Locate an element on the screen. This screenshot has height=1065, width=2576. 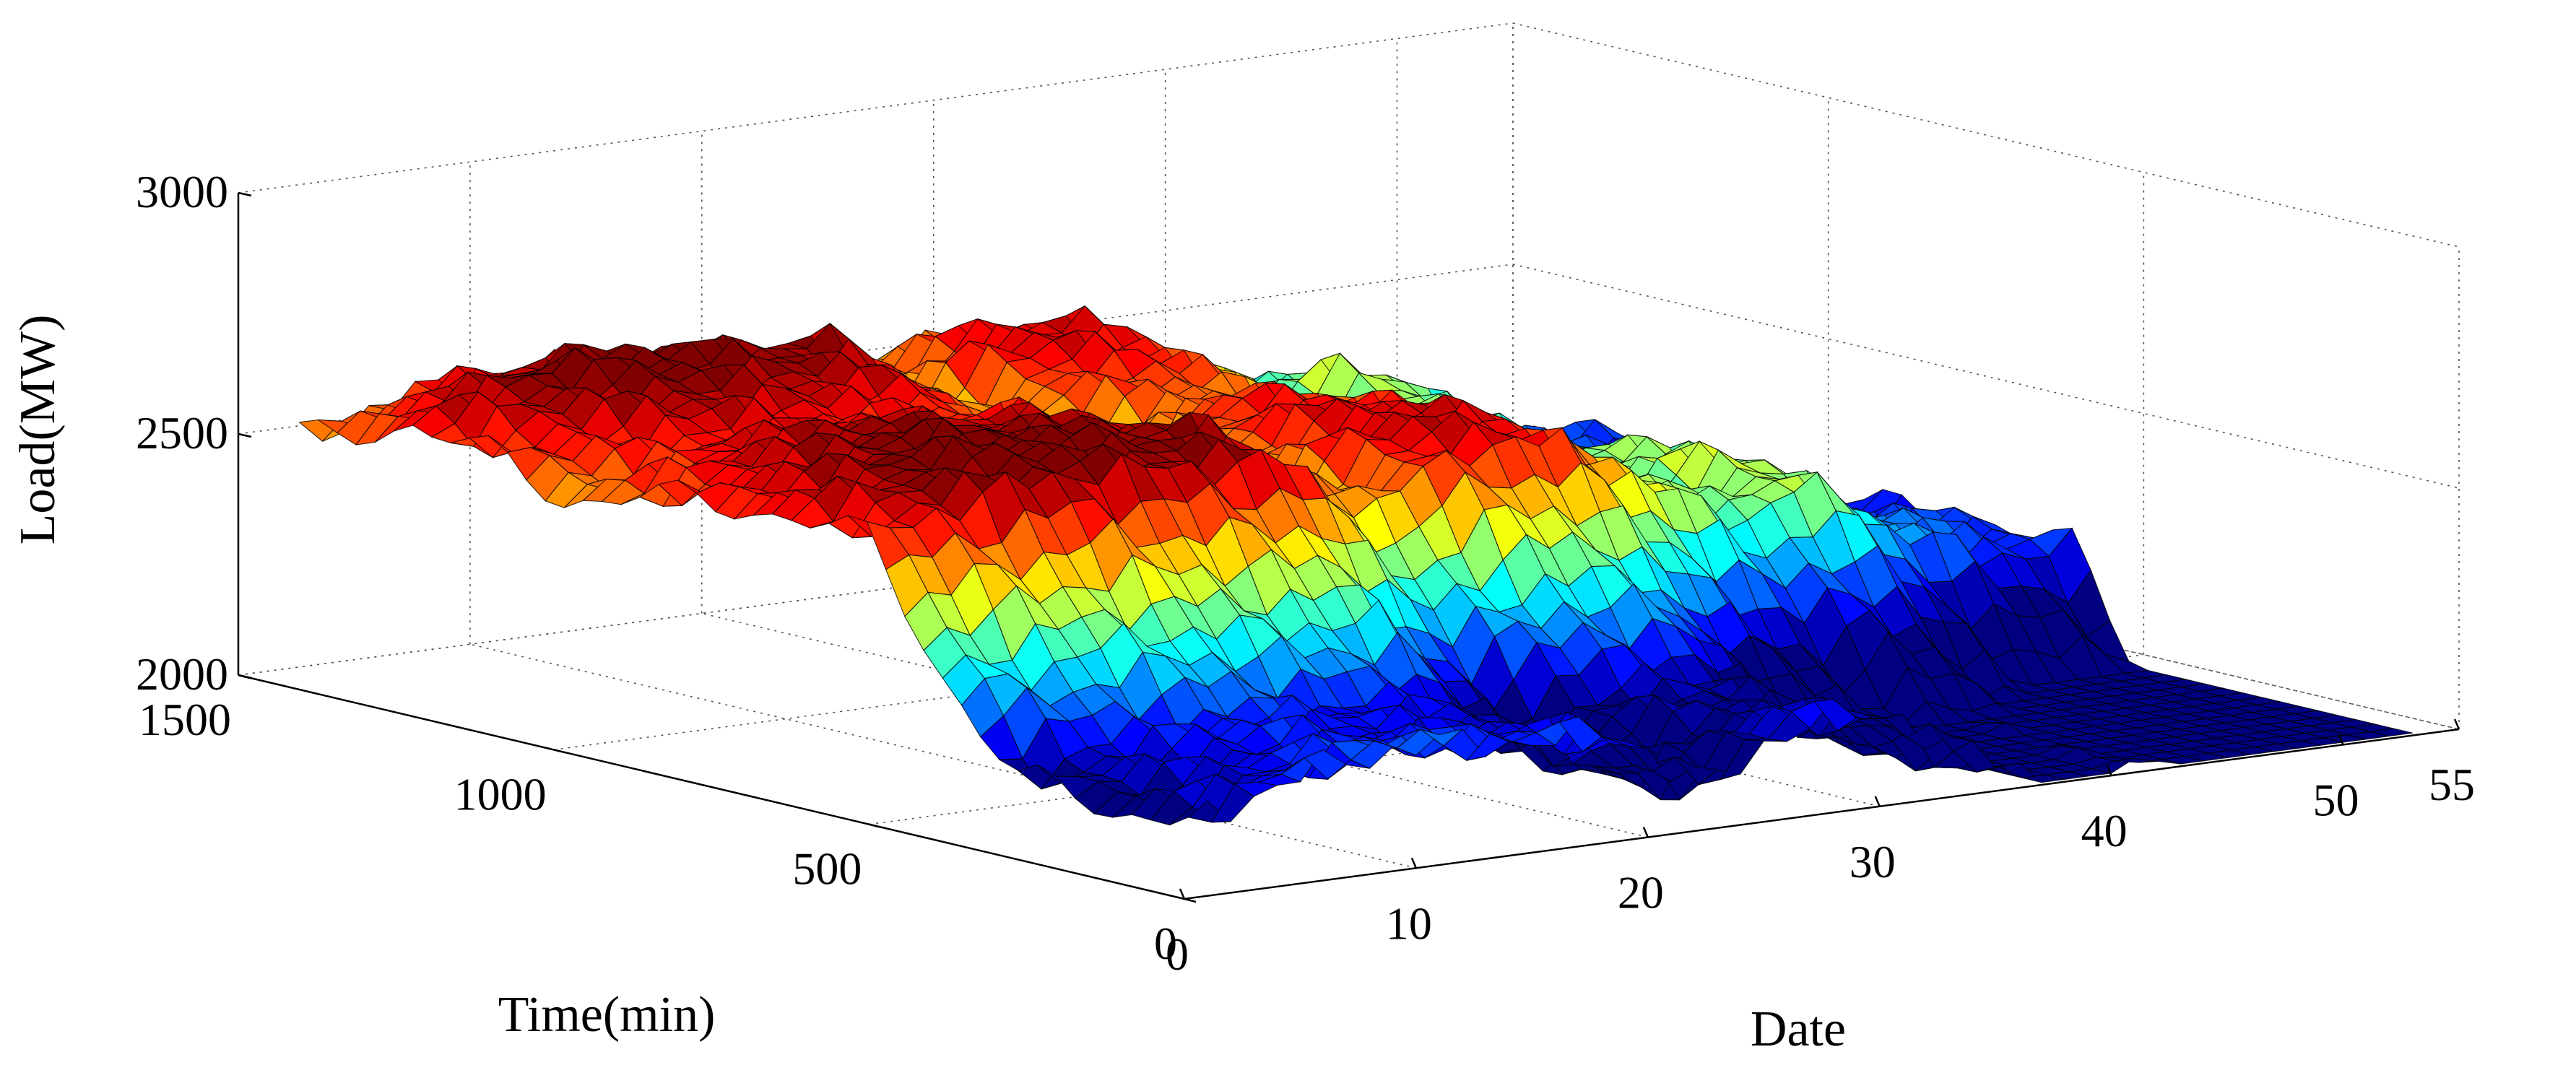
y-tick-label: 1000 is located at coordinates (500, 794).